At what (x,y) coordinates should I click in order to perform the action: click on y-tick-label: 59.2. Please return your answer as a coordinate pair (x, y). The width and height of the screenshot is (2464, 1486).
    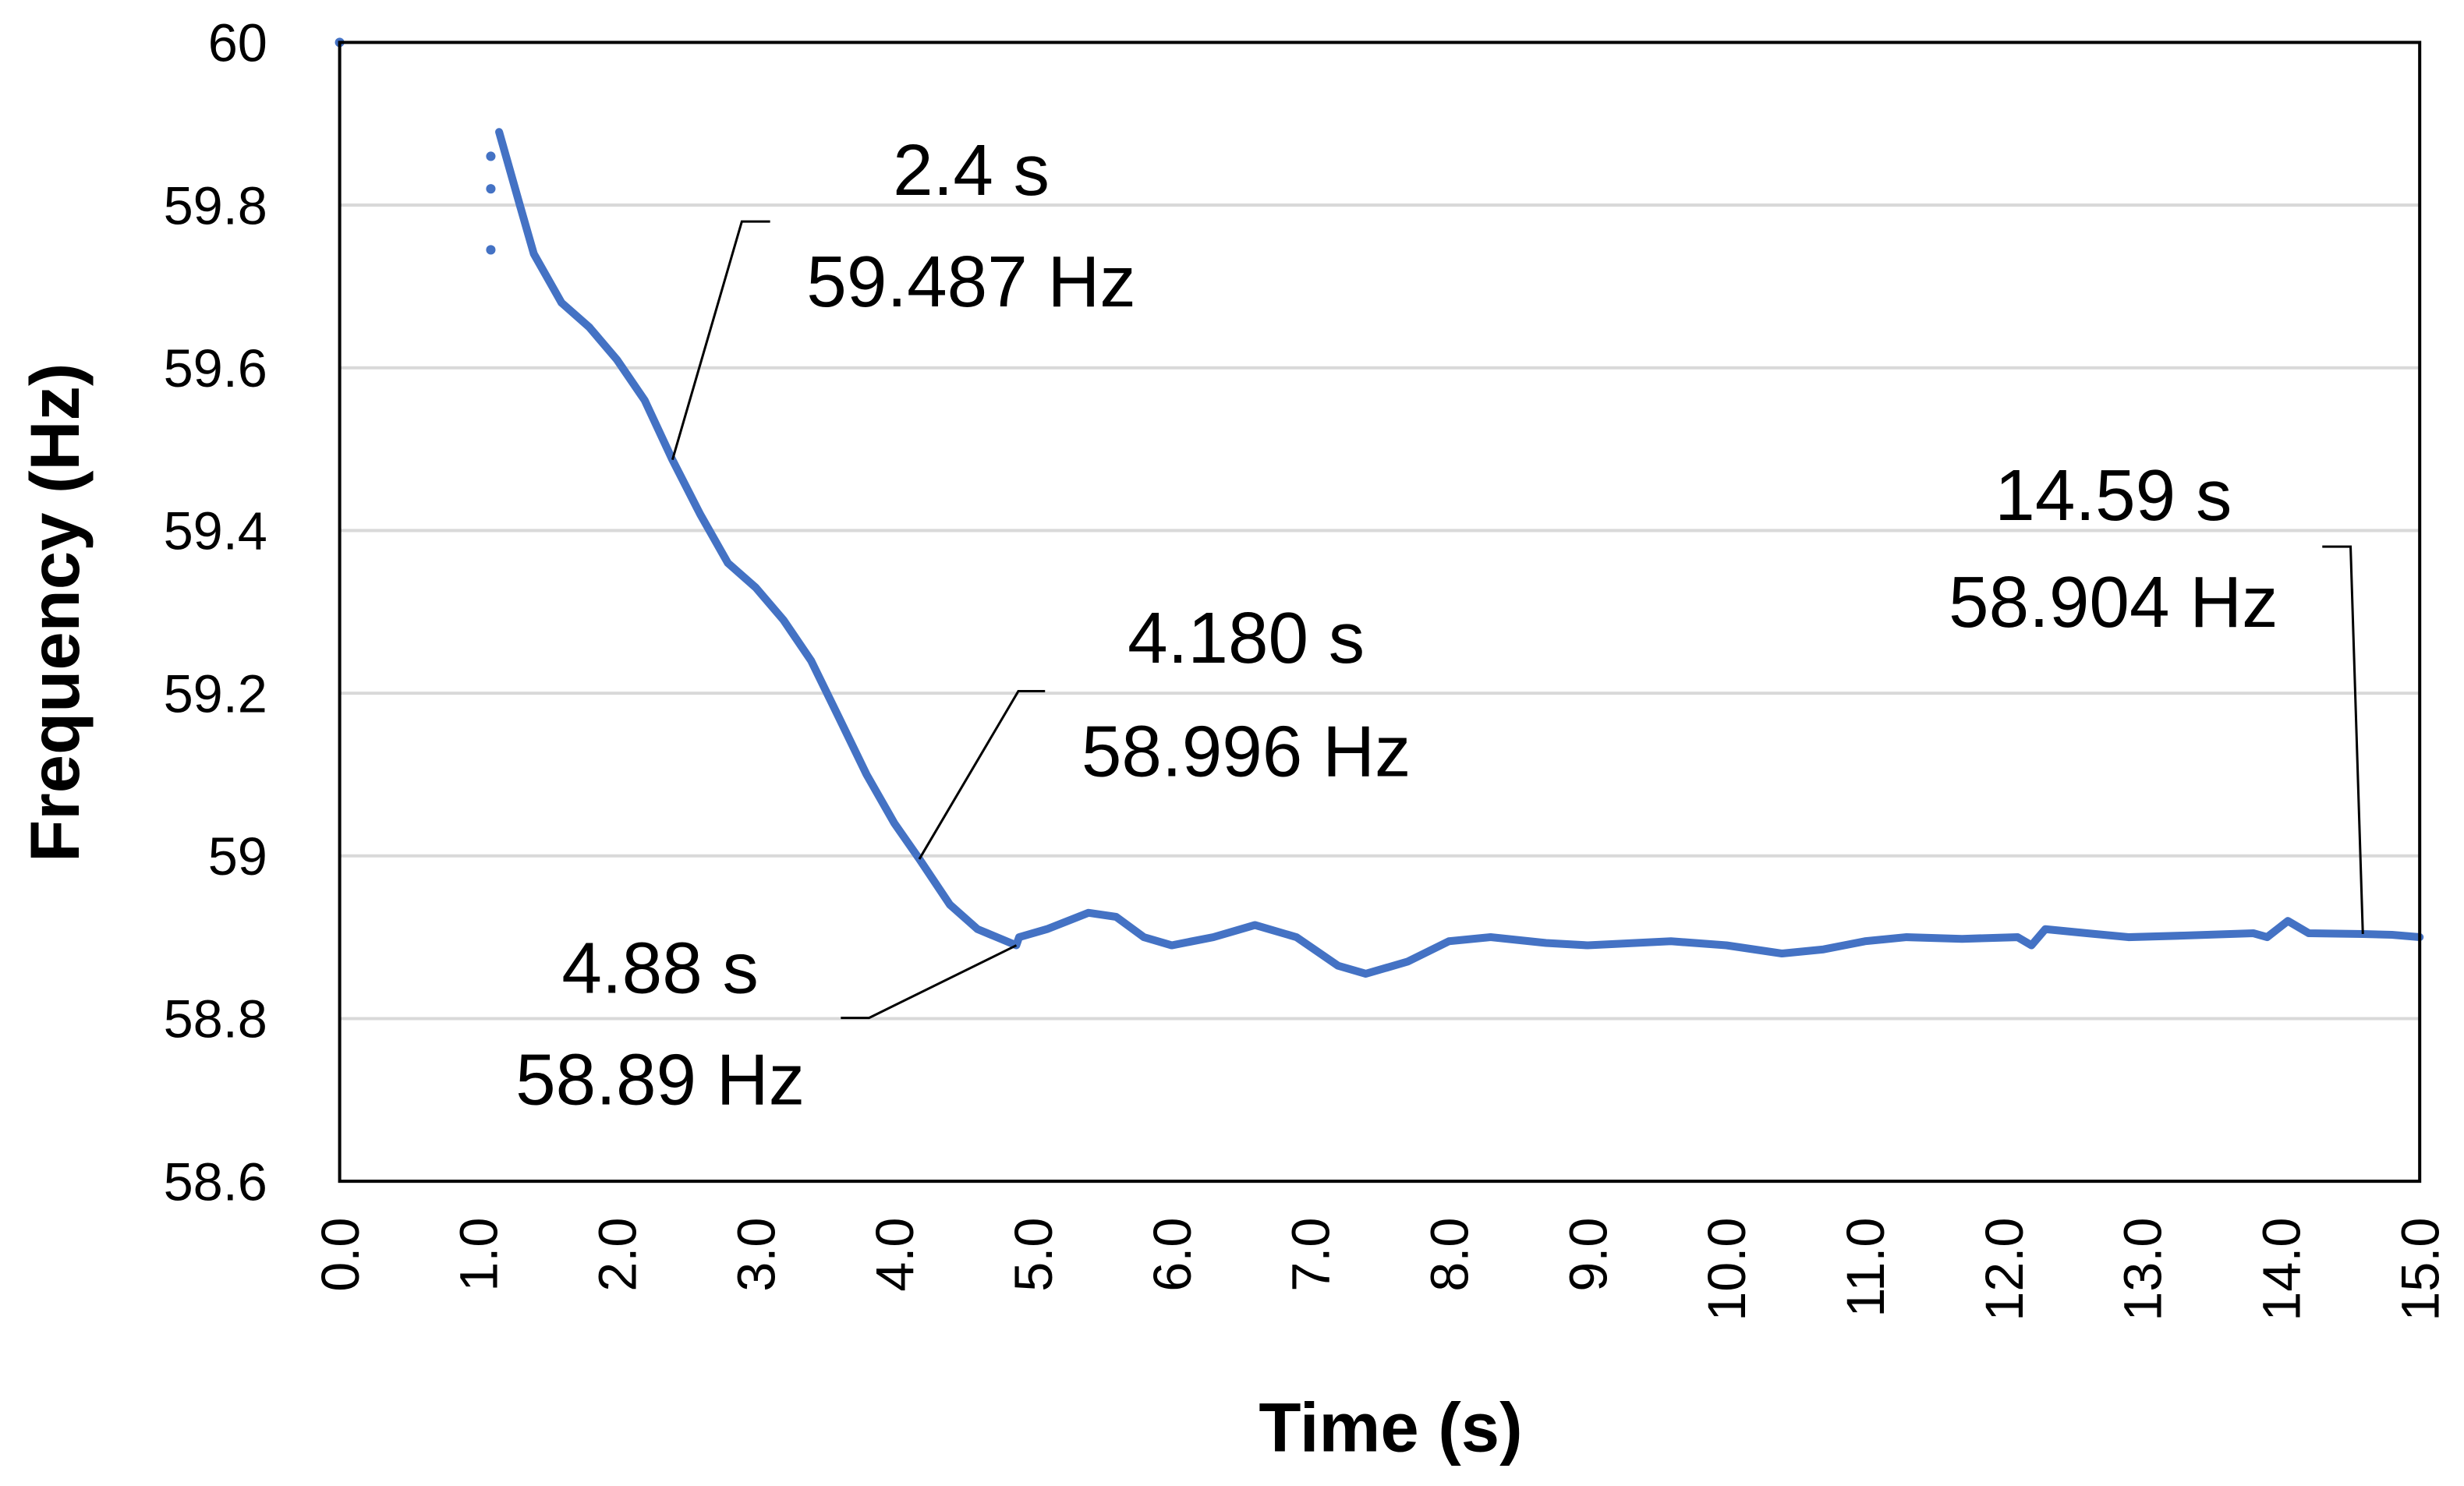
    Looking at the image, I should click on (216, 693).